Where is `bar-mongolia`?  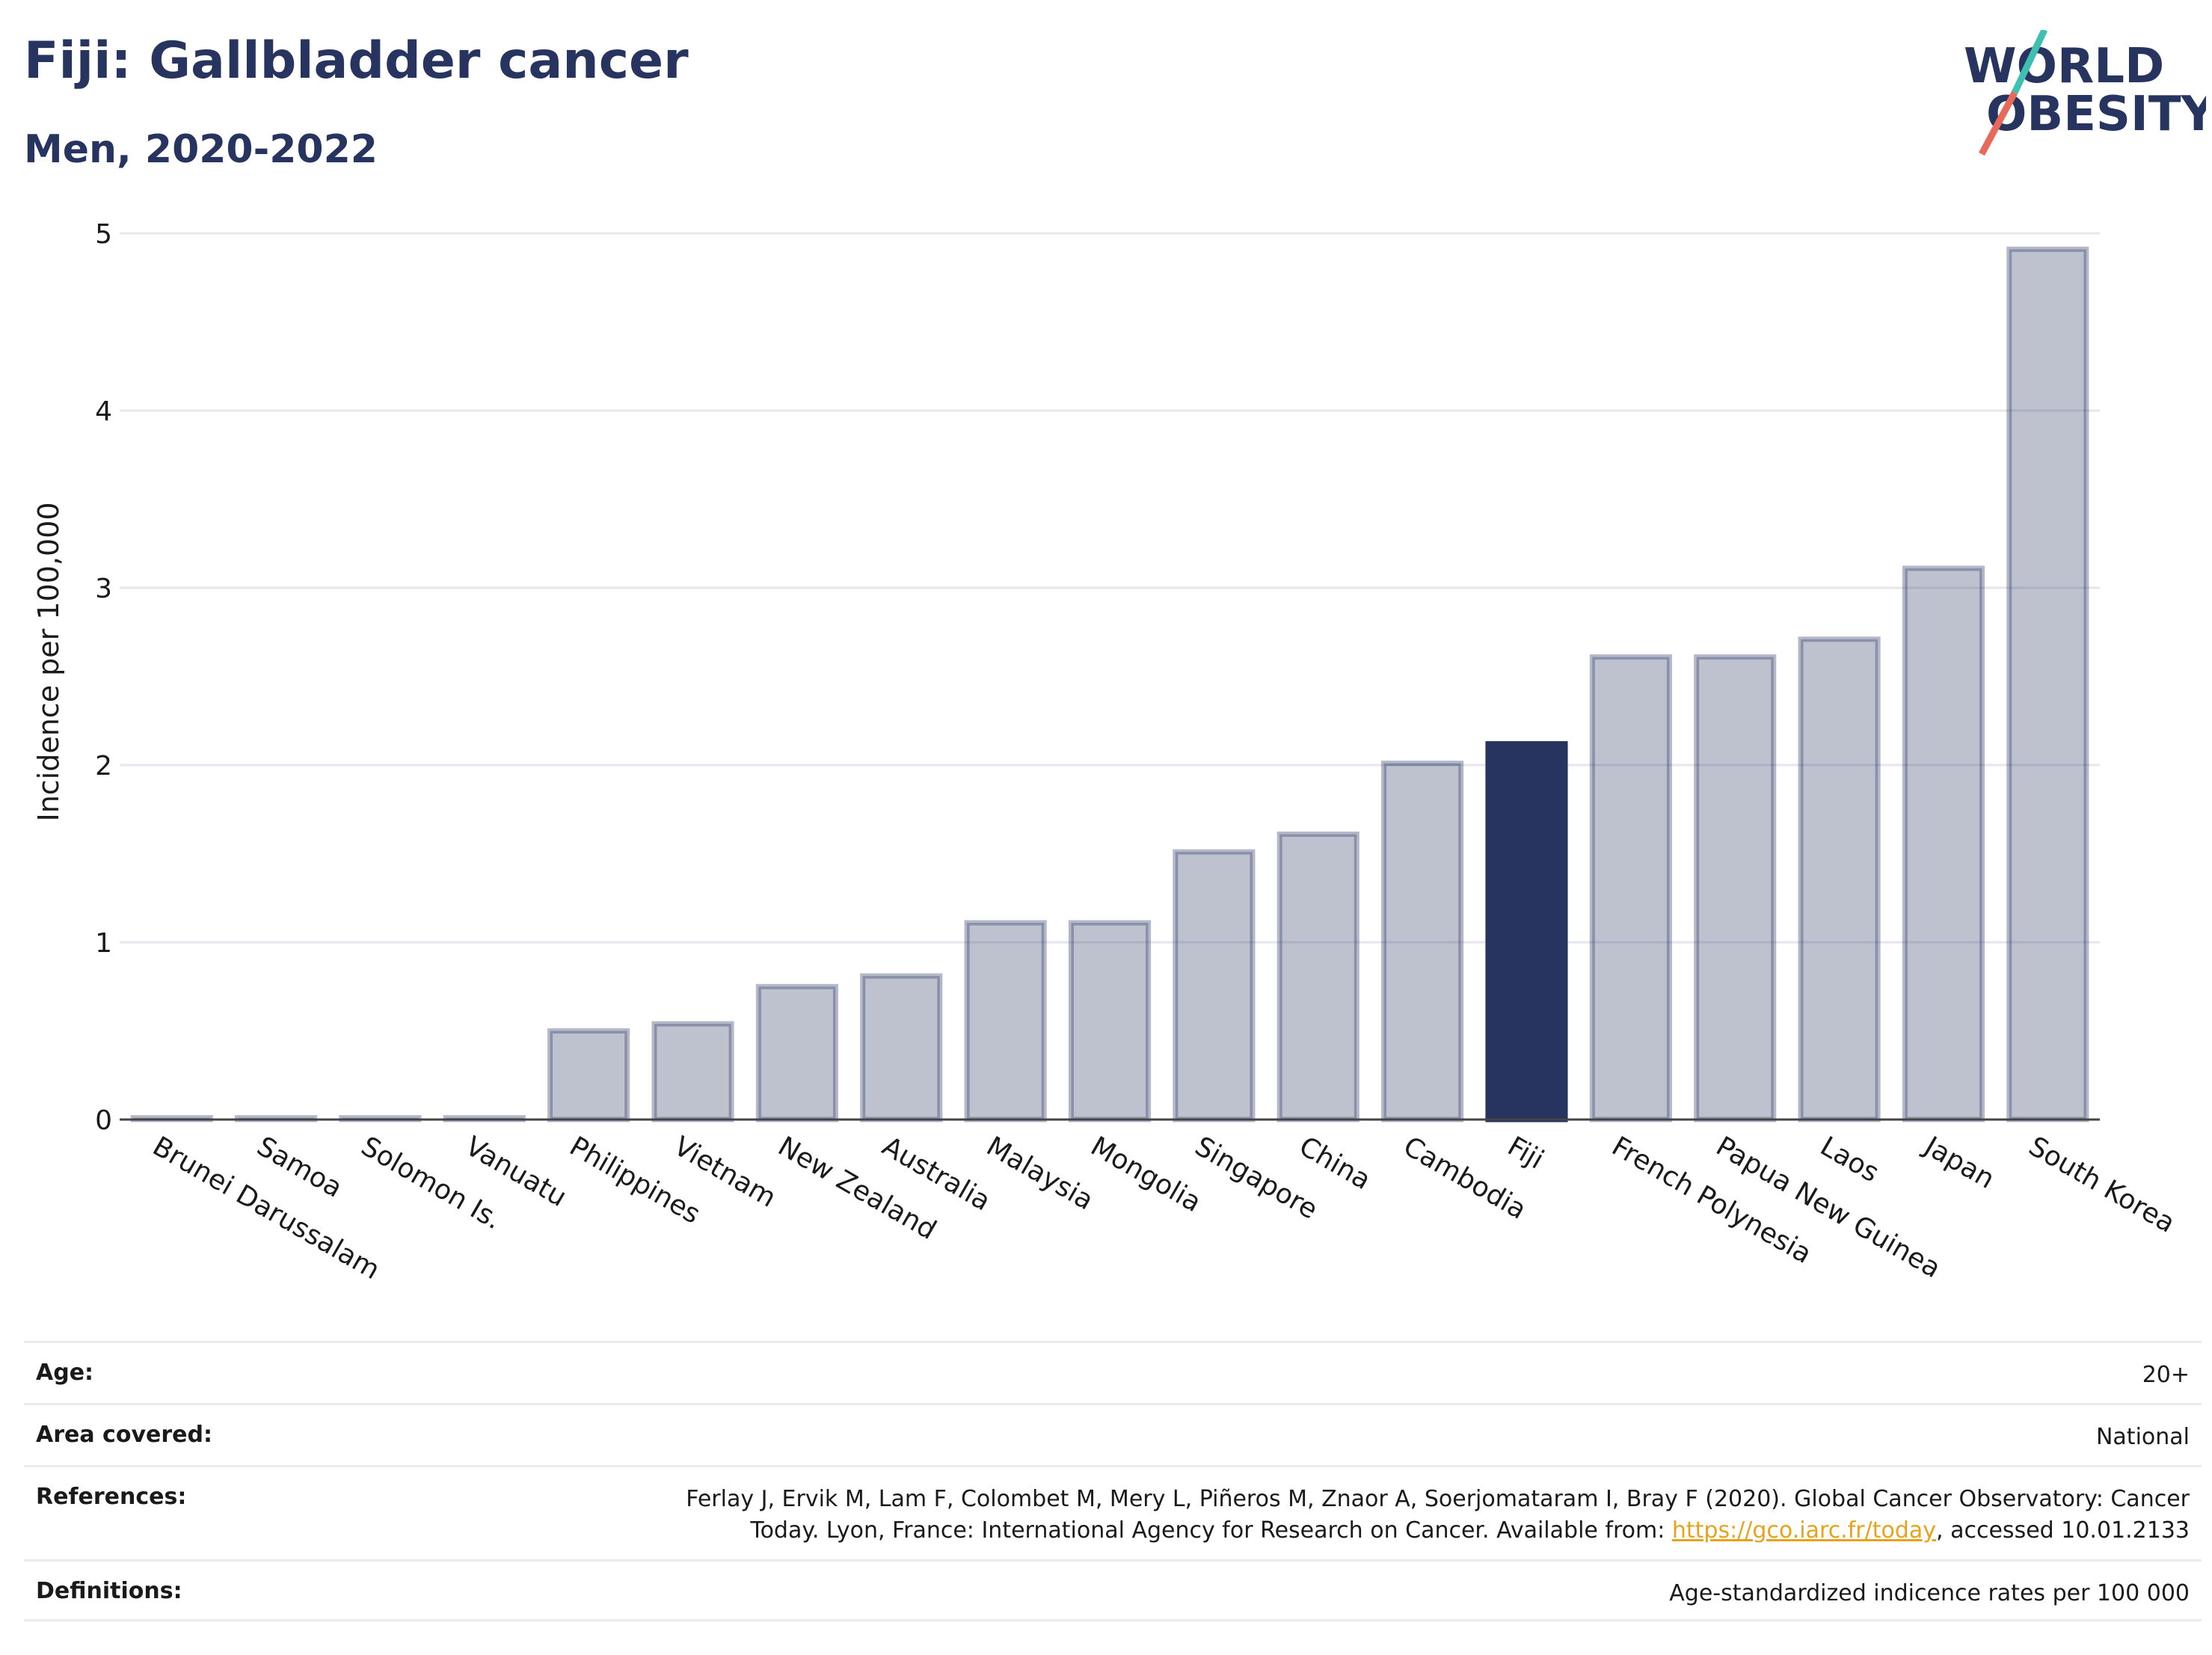 bar-mongolia is located at coordinates (1110, 1021).